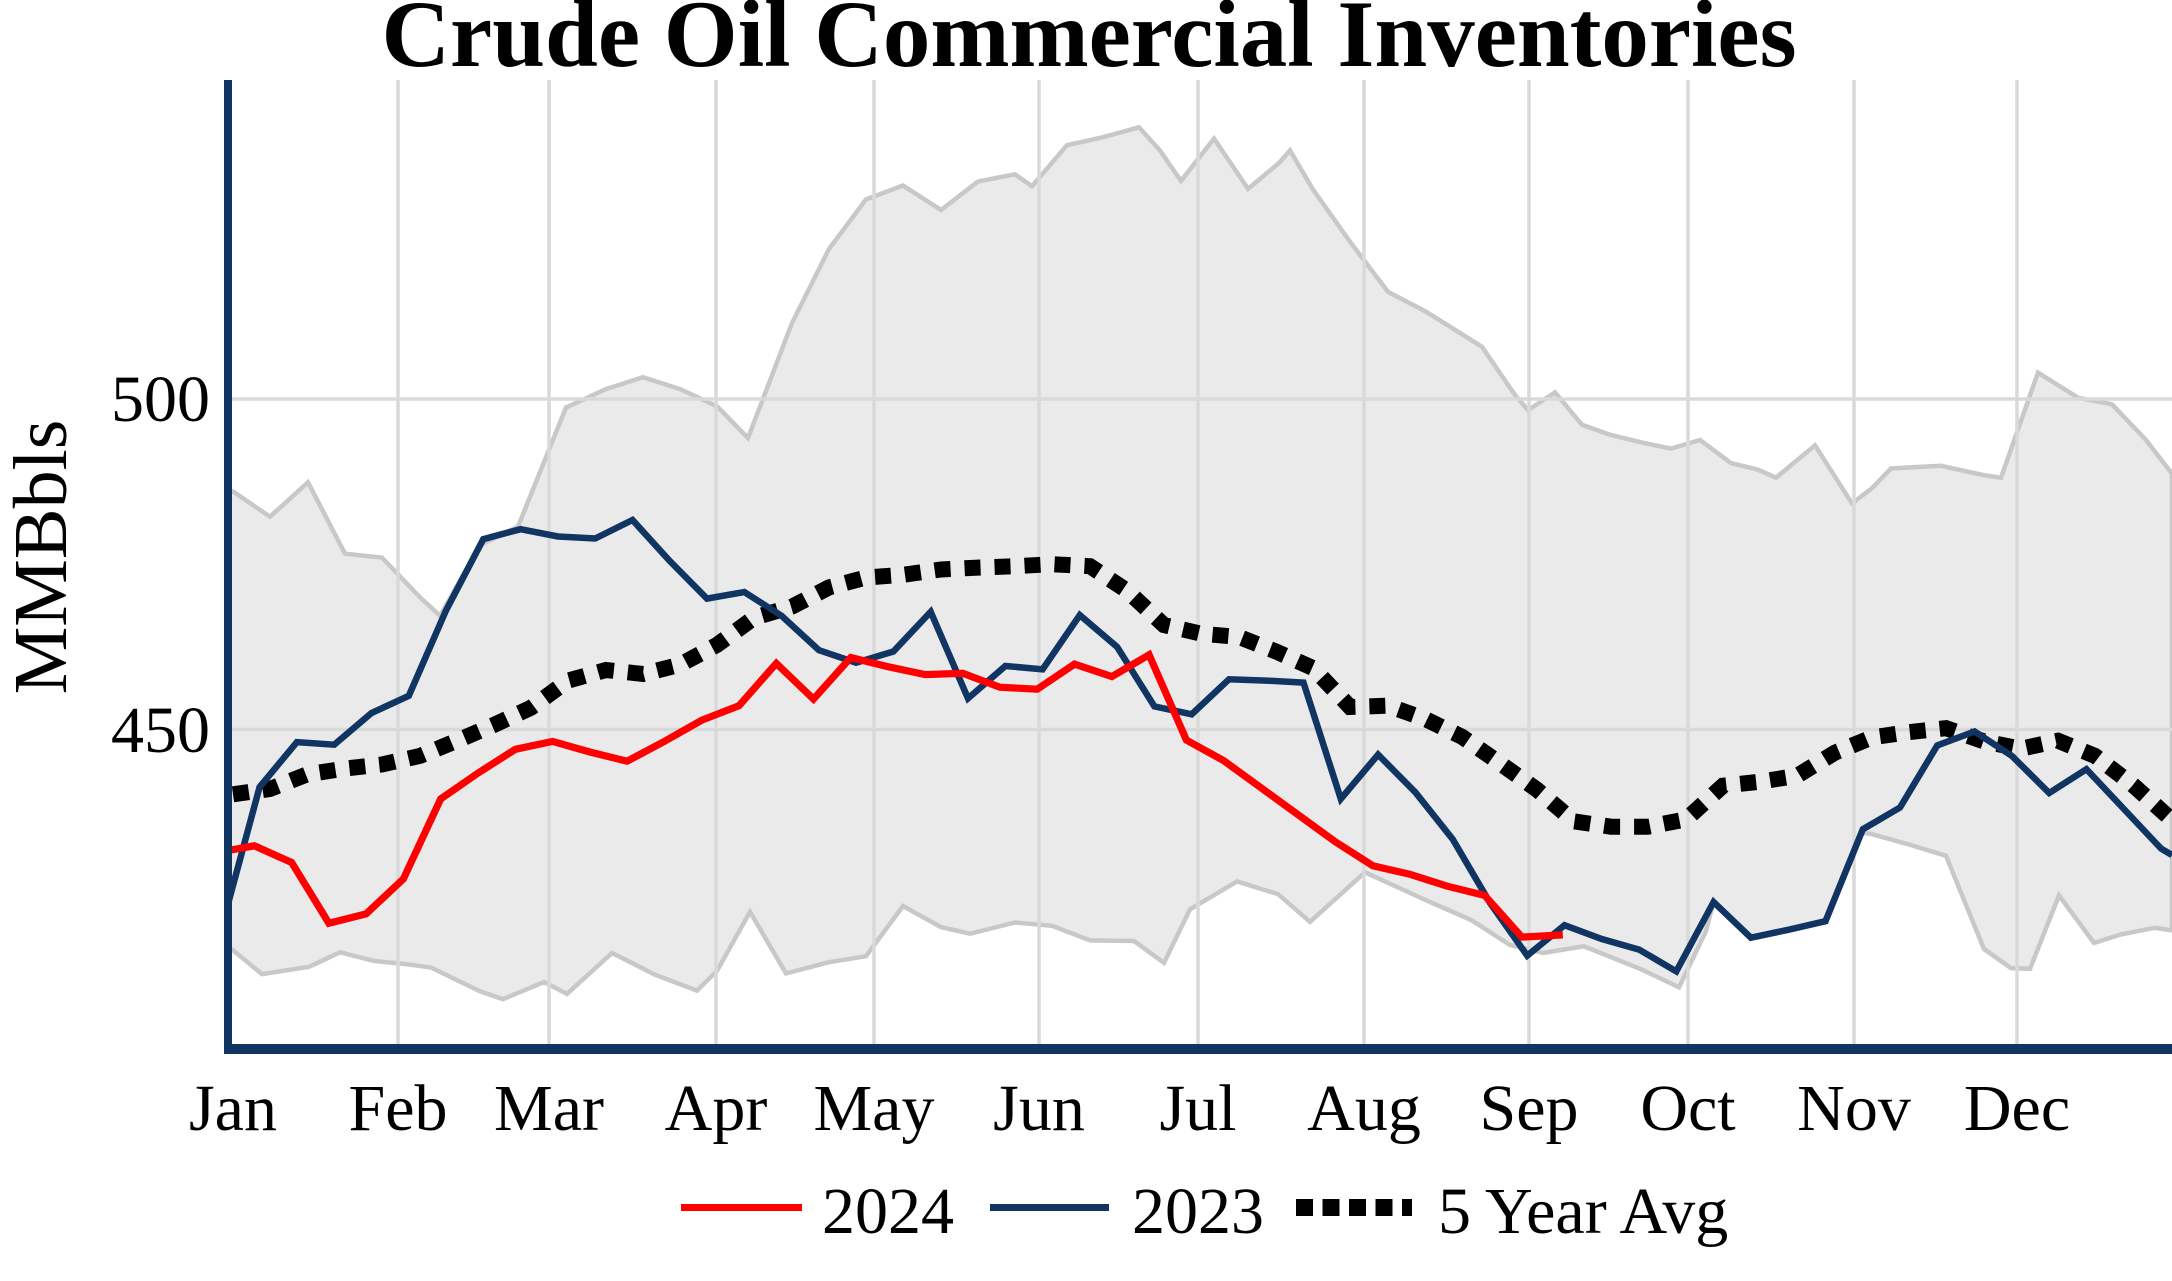  What do you see at coordinates (716, 1108) in the screenshot?
I see `svg-text: Apr` at bounding box center [716, 1108].